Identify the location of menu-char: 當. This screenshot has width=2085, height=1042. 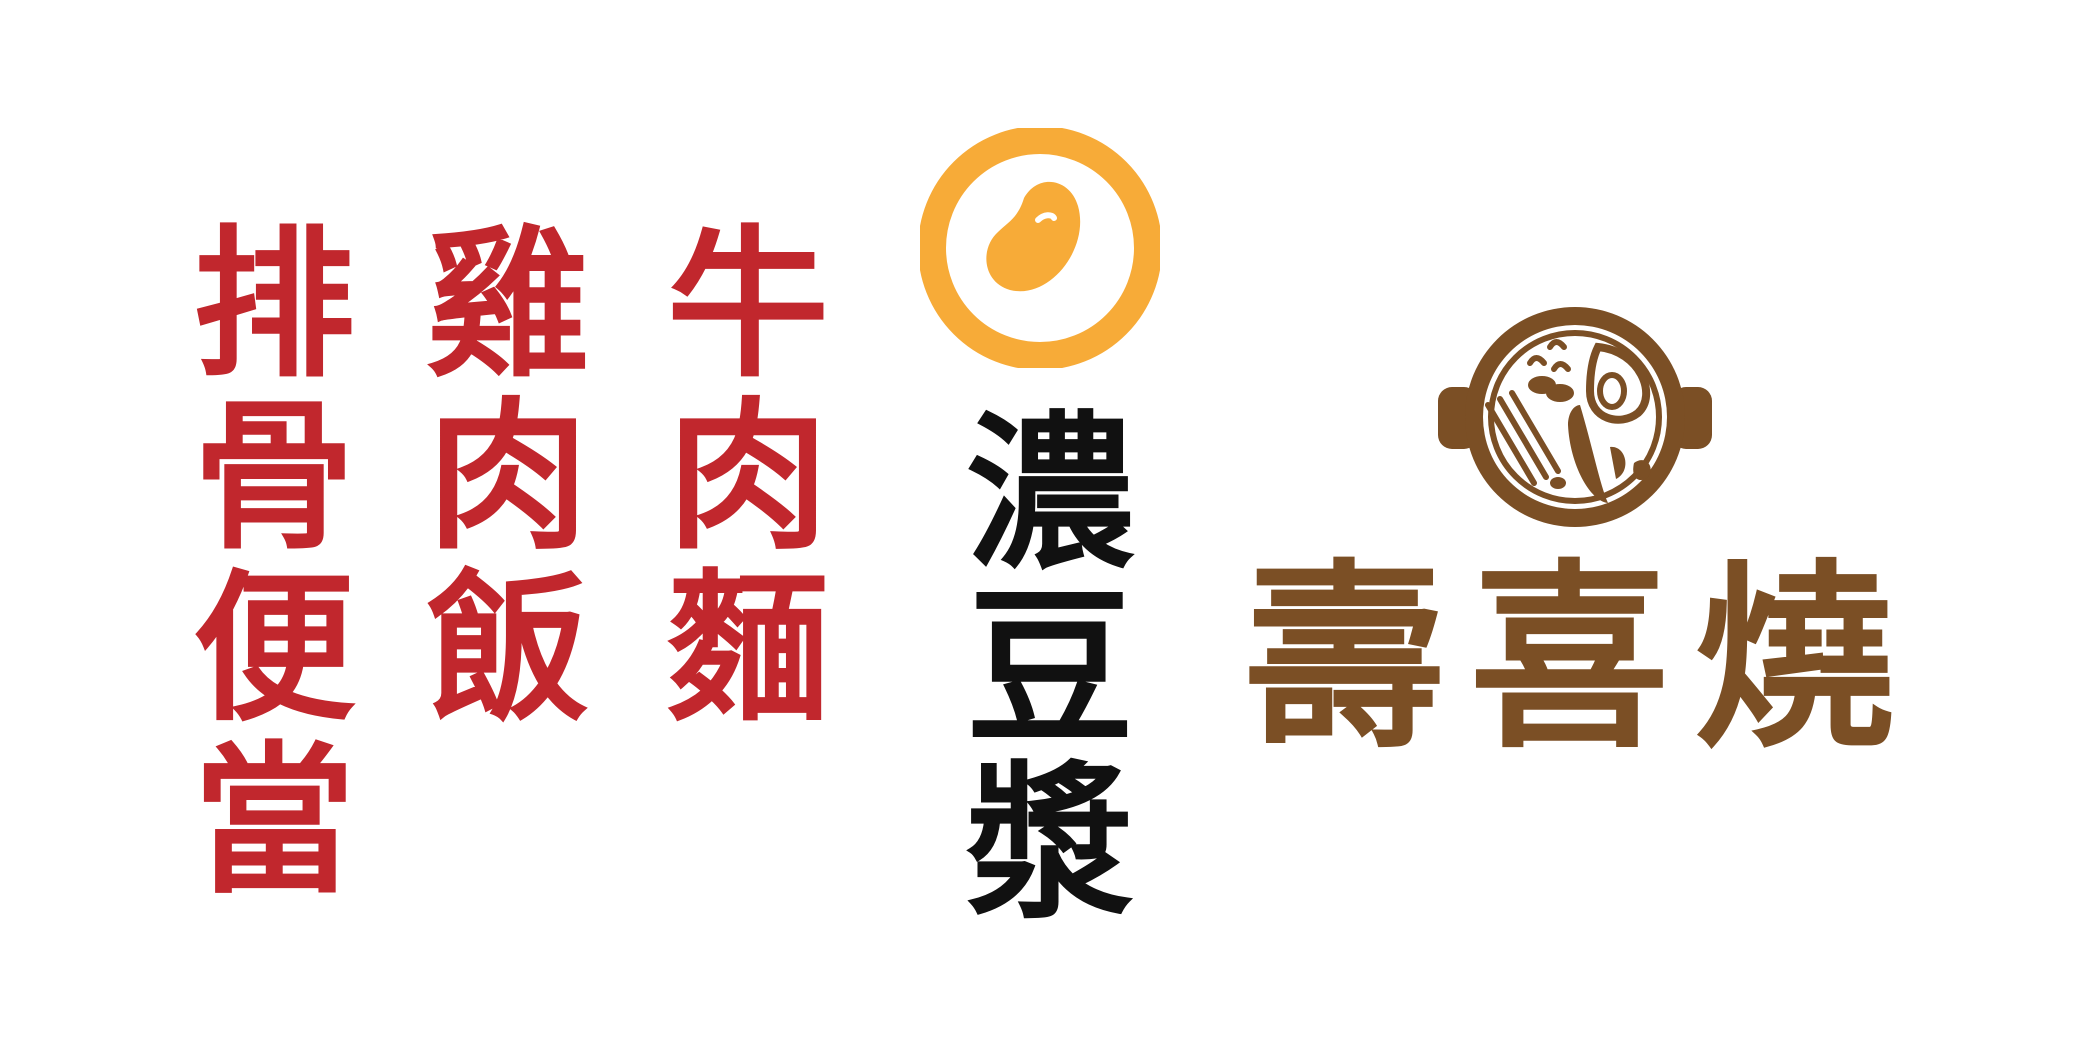
(274, 822).